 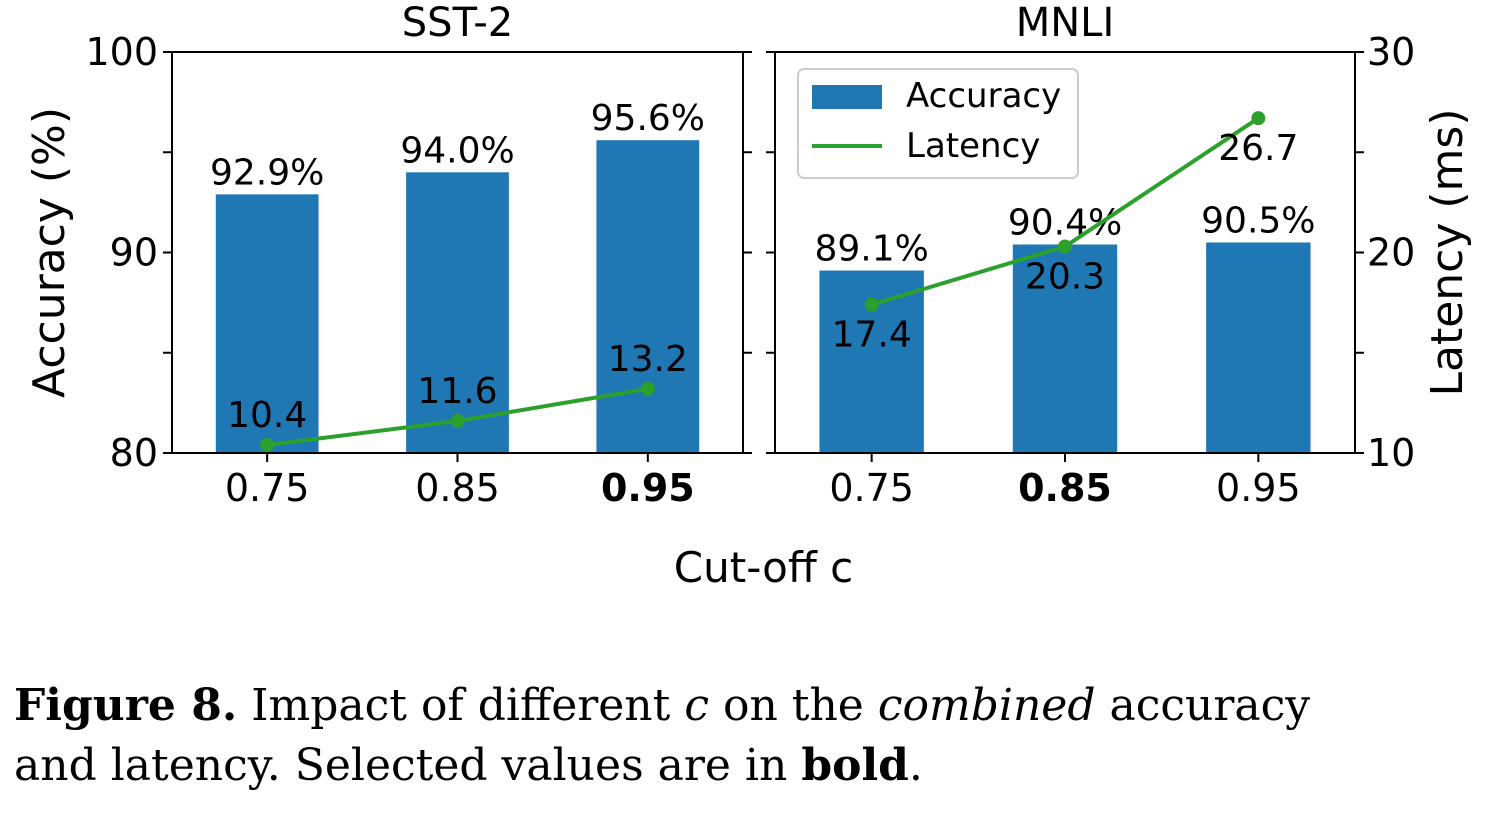 I want to click on latency-value-label: 26.7, so click(x=1258, y=148).